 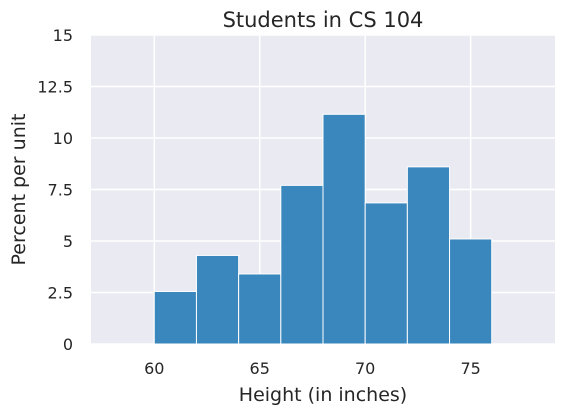 I want to click on x-axis-label: Height (in inches), so click(x=323, y=395).